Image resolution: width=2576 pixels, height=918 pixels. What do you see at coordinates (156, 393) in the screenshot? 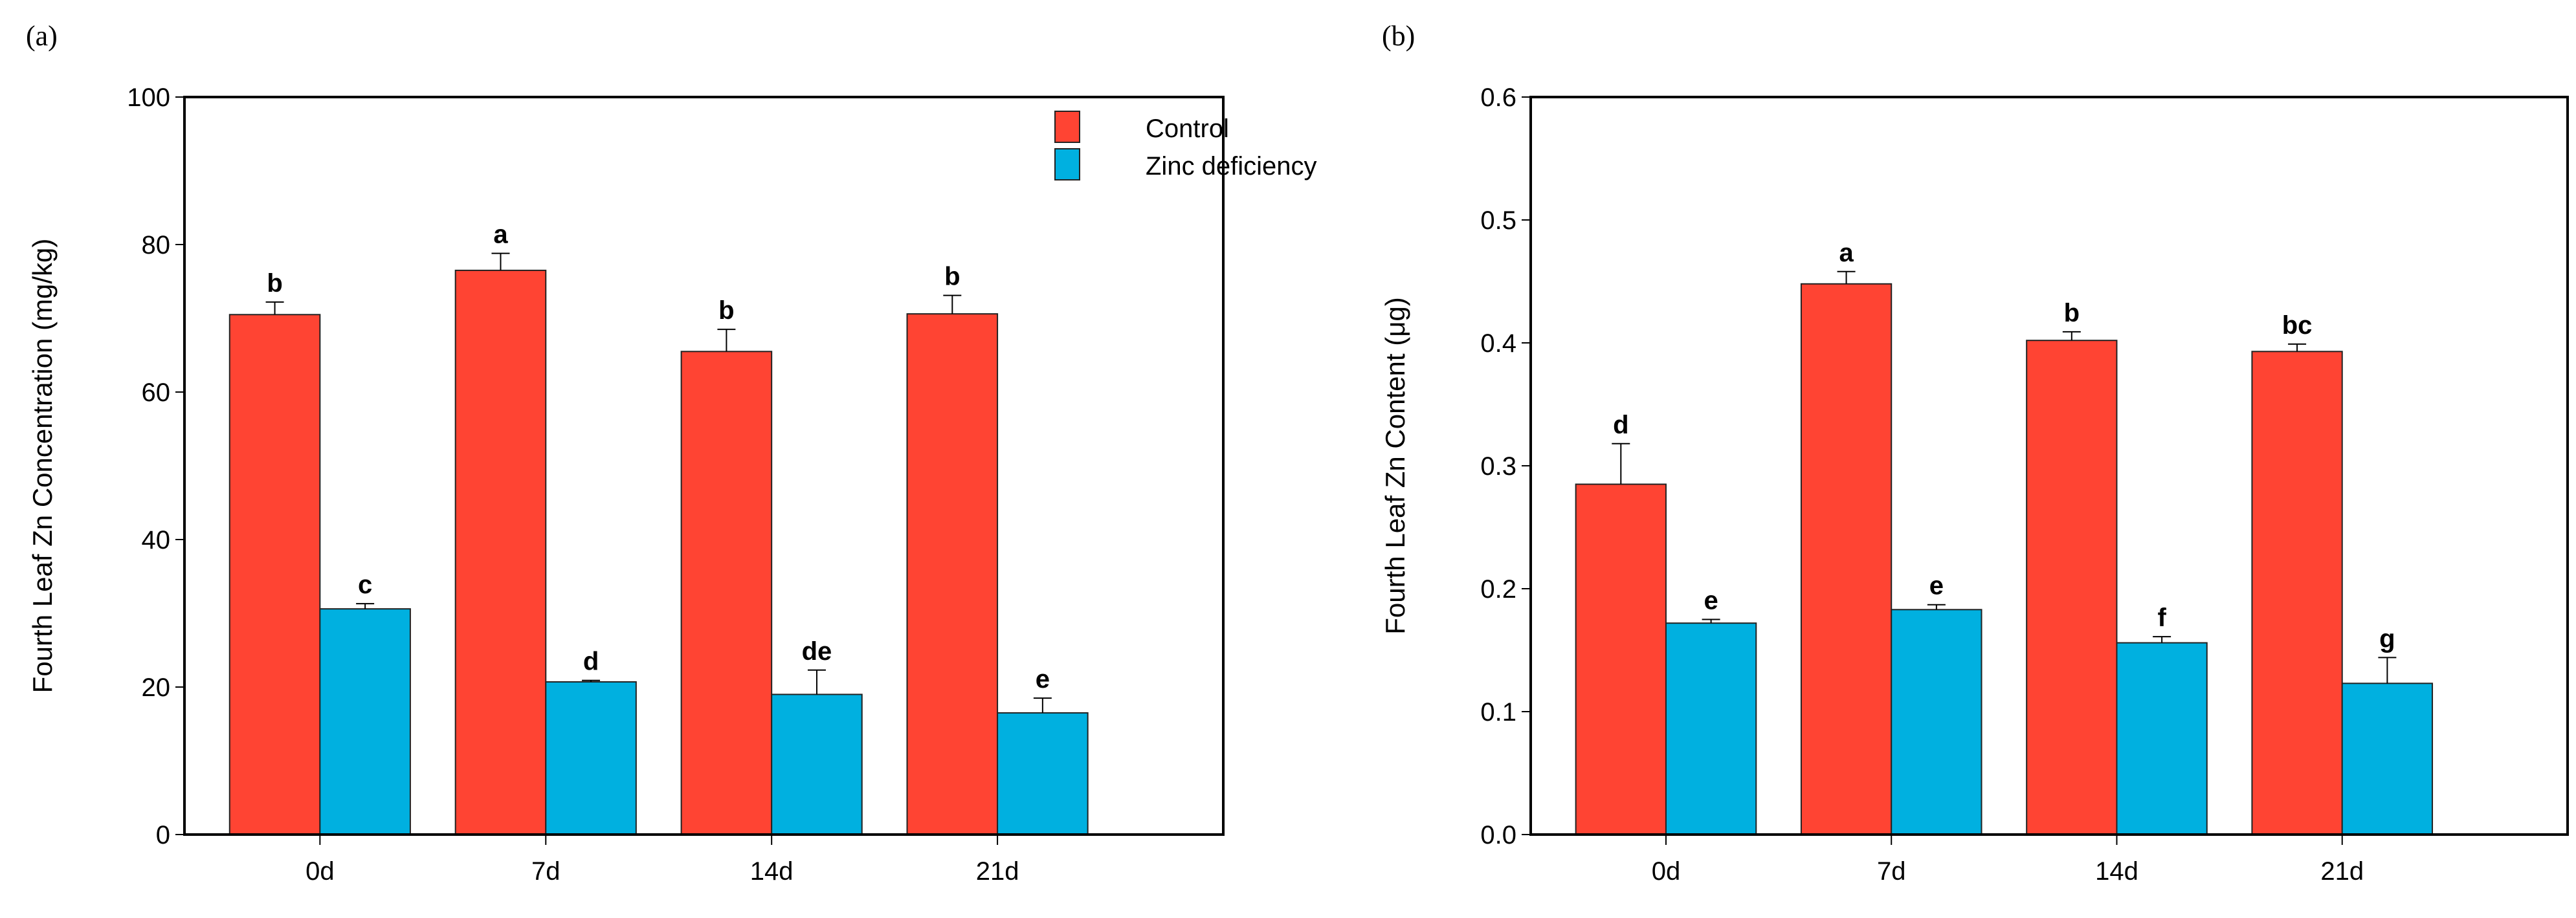
I see `y-tick-label: 60` at bounding box center [156, 393].